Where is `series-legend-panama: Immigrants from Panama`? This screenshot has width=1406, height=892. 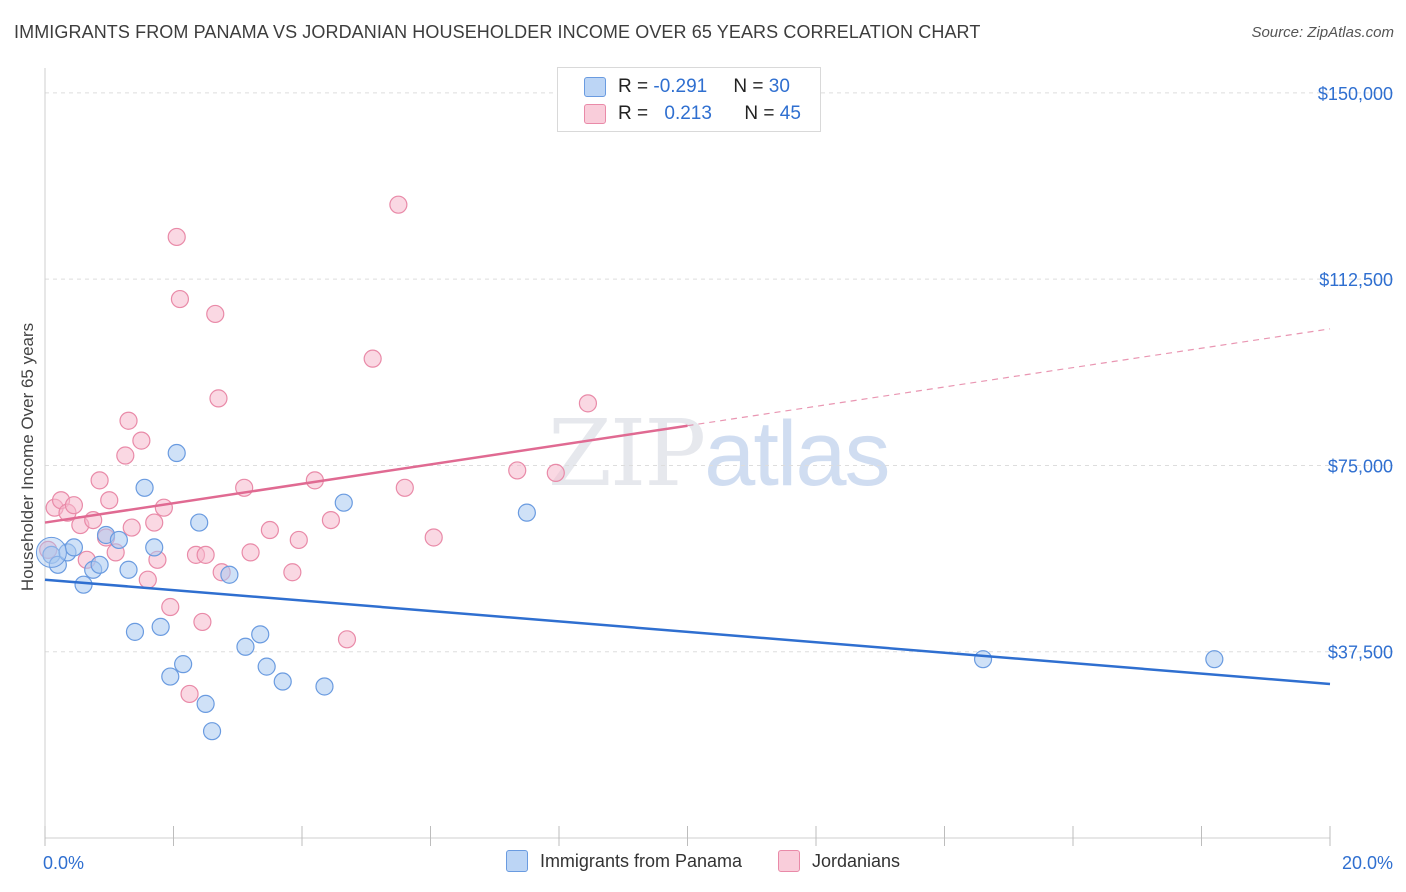
series-legend-panama: Immigrants from Panama is located at coordinates (623, 861).